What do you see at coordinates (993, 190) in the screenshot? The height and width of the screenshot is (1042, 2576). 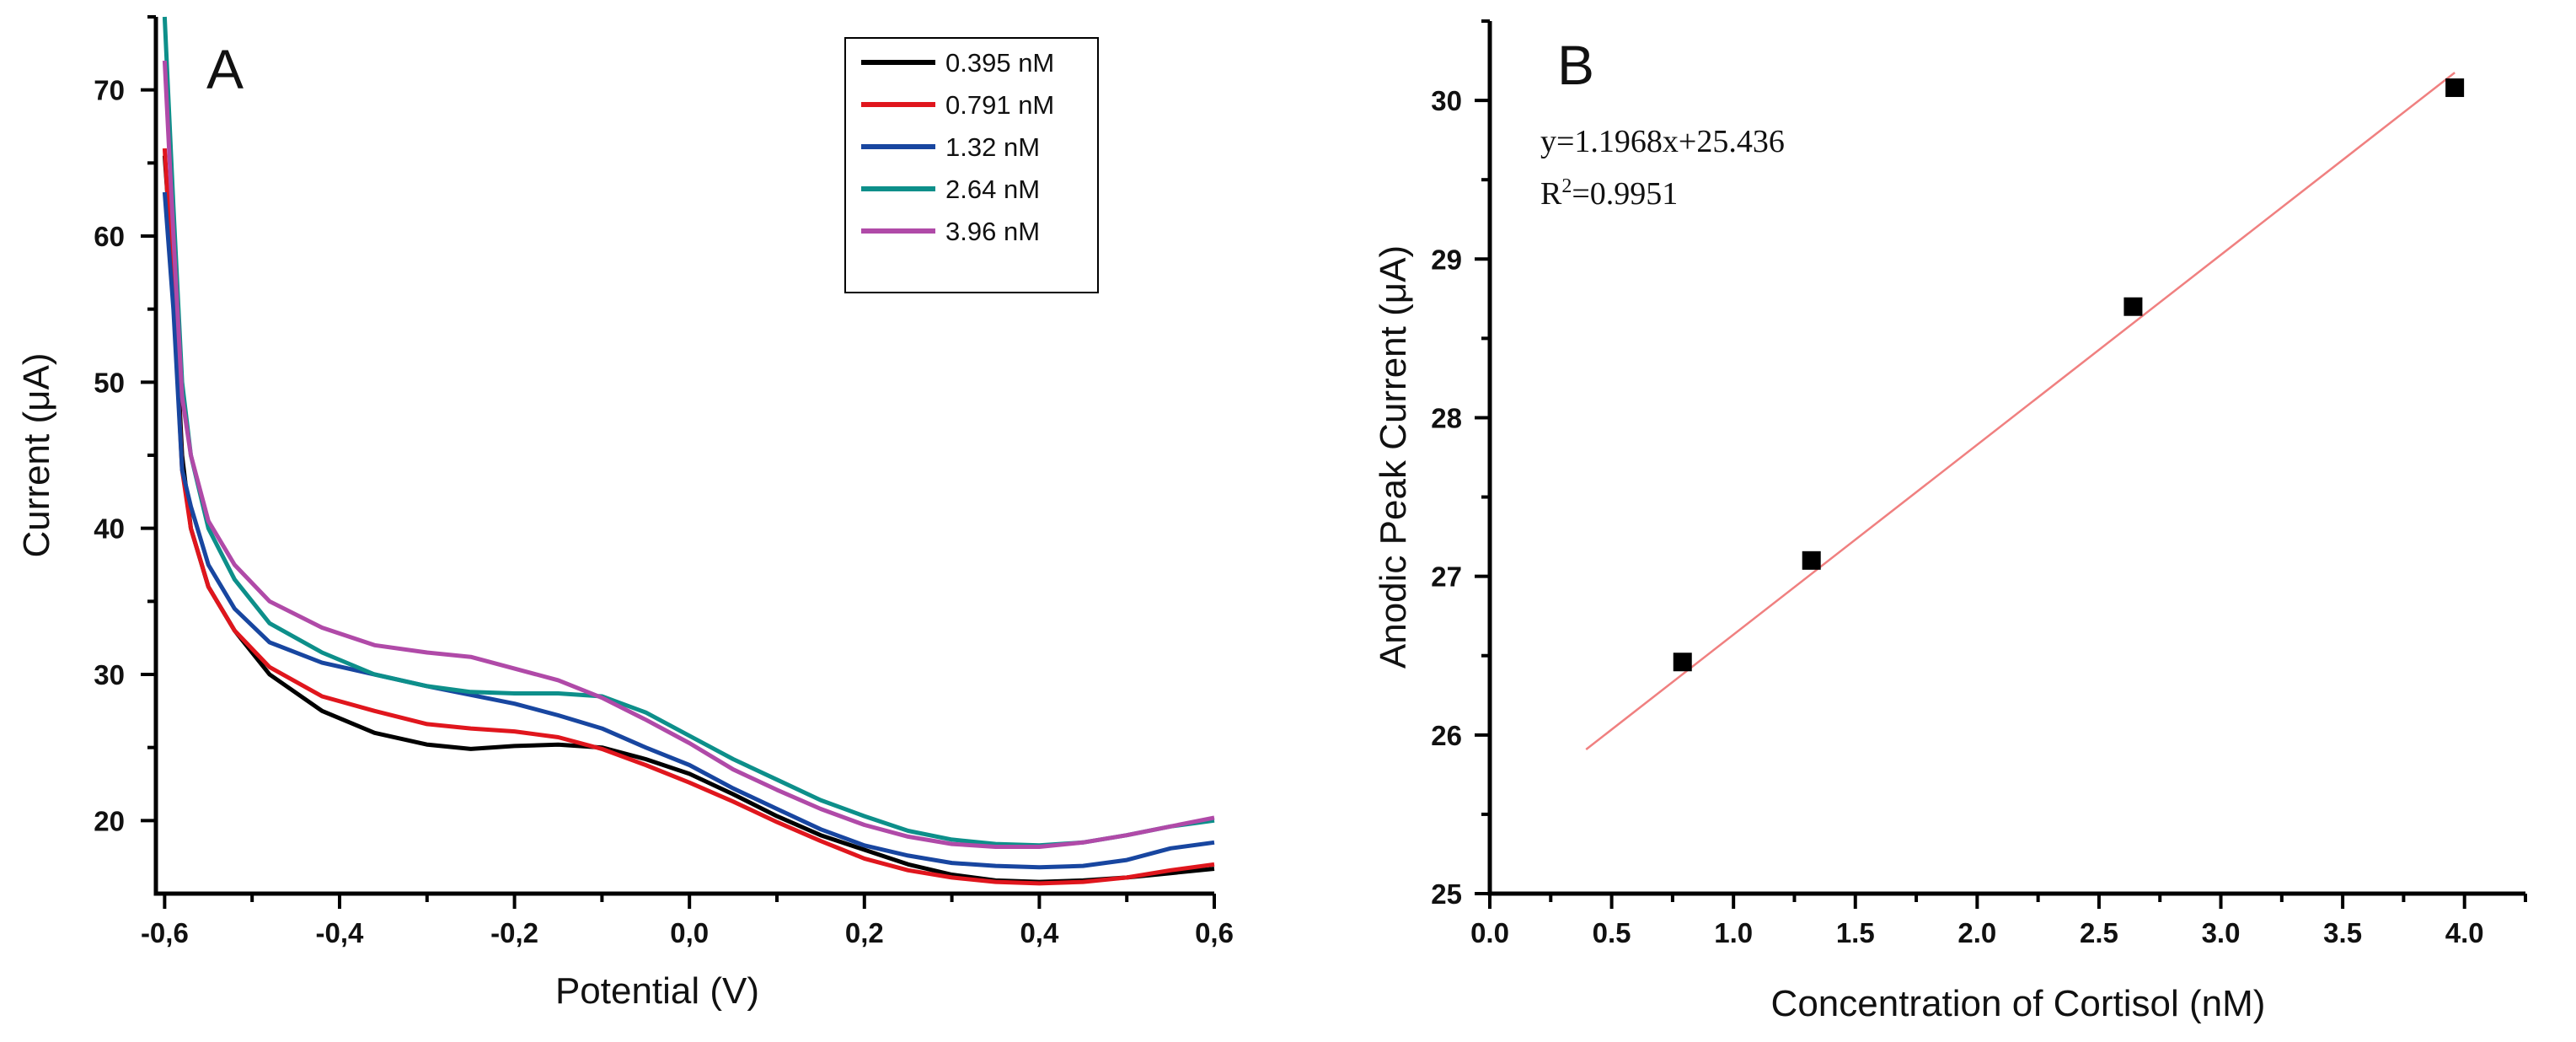 I see `legend-label-3: 2.64 nM` at bounding box center [993, 190].